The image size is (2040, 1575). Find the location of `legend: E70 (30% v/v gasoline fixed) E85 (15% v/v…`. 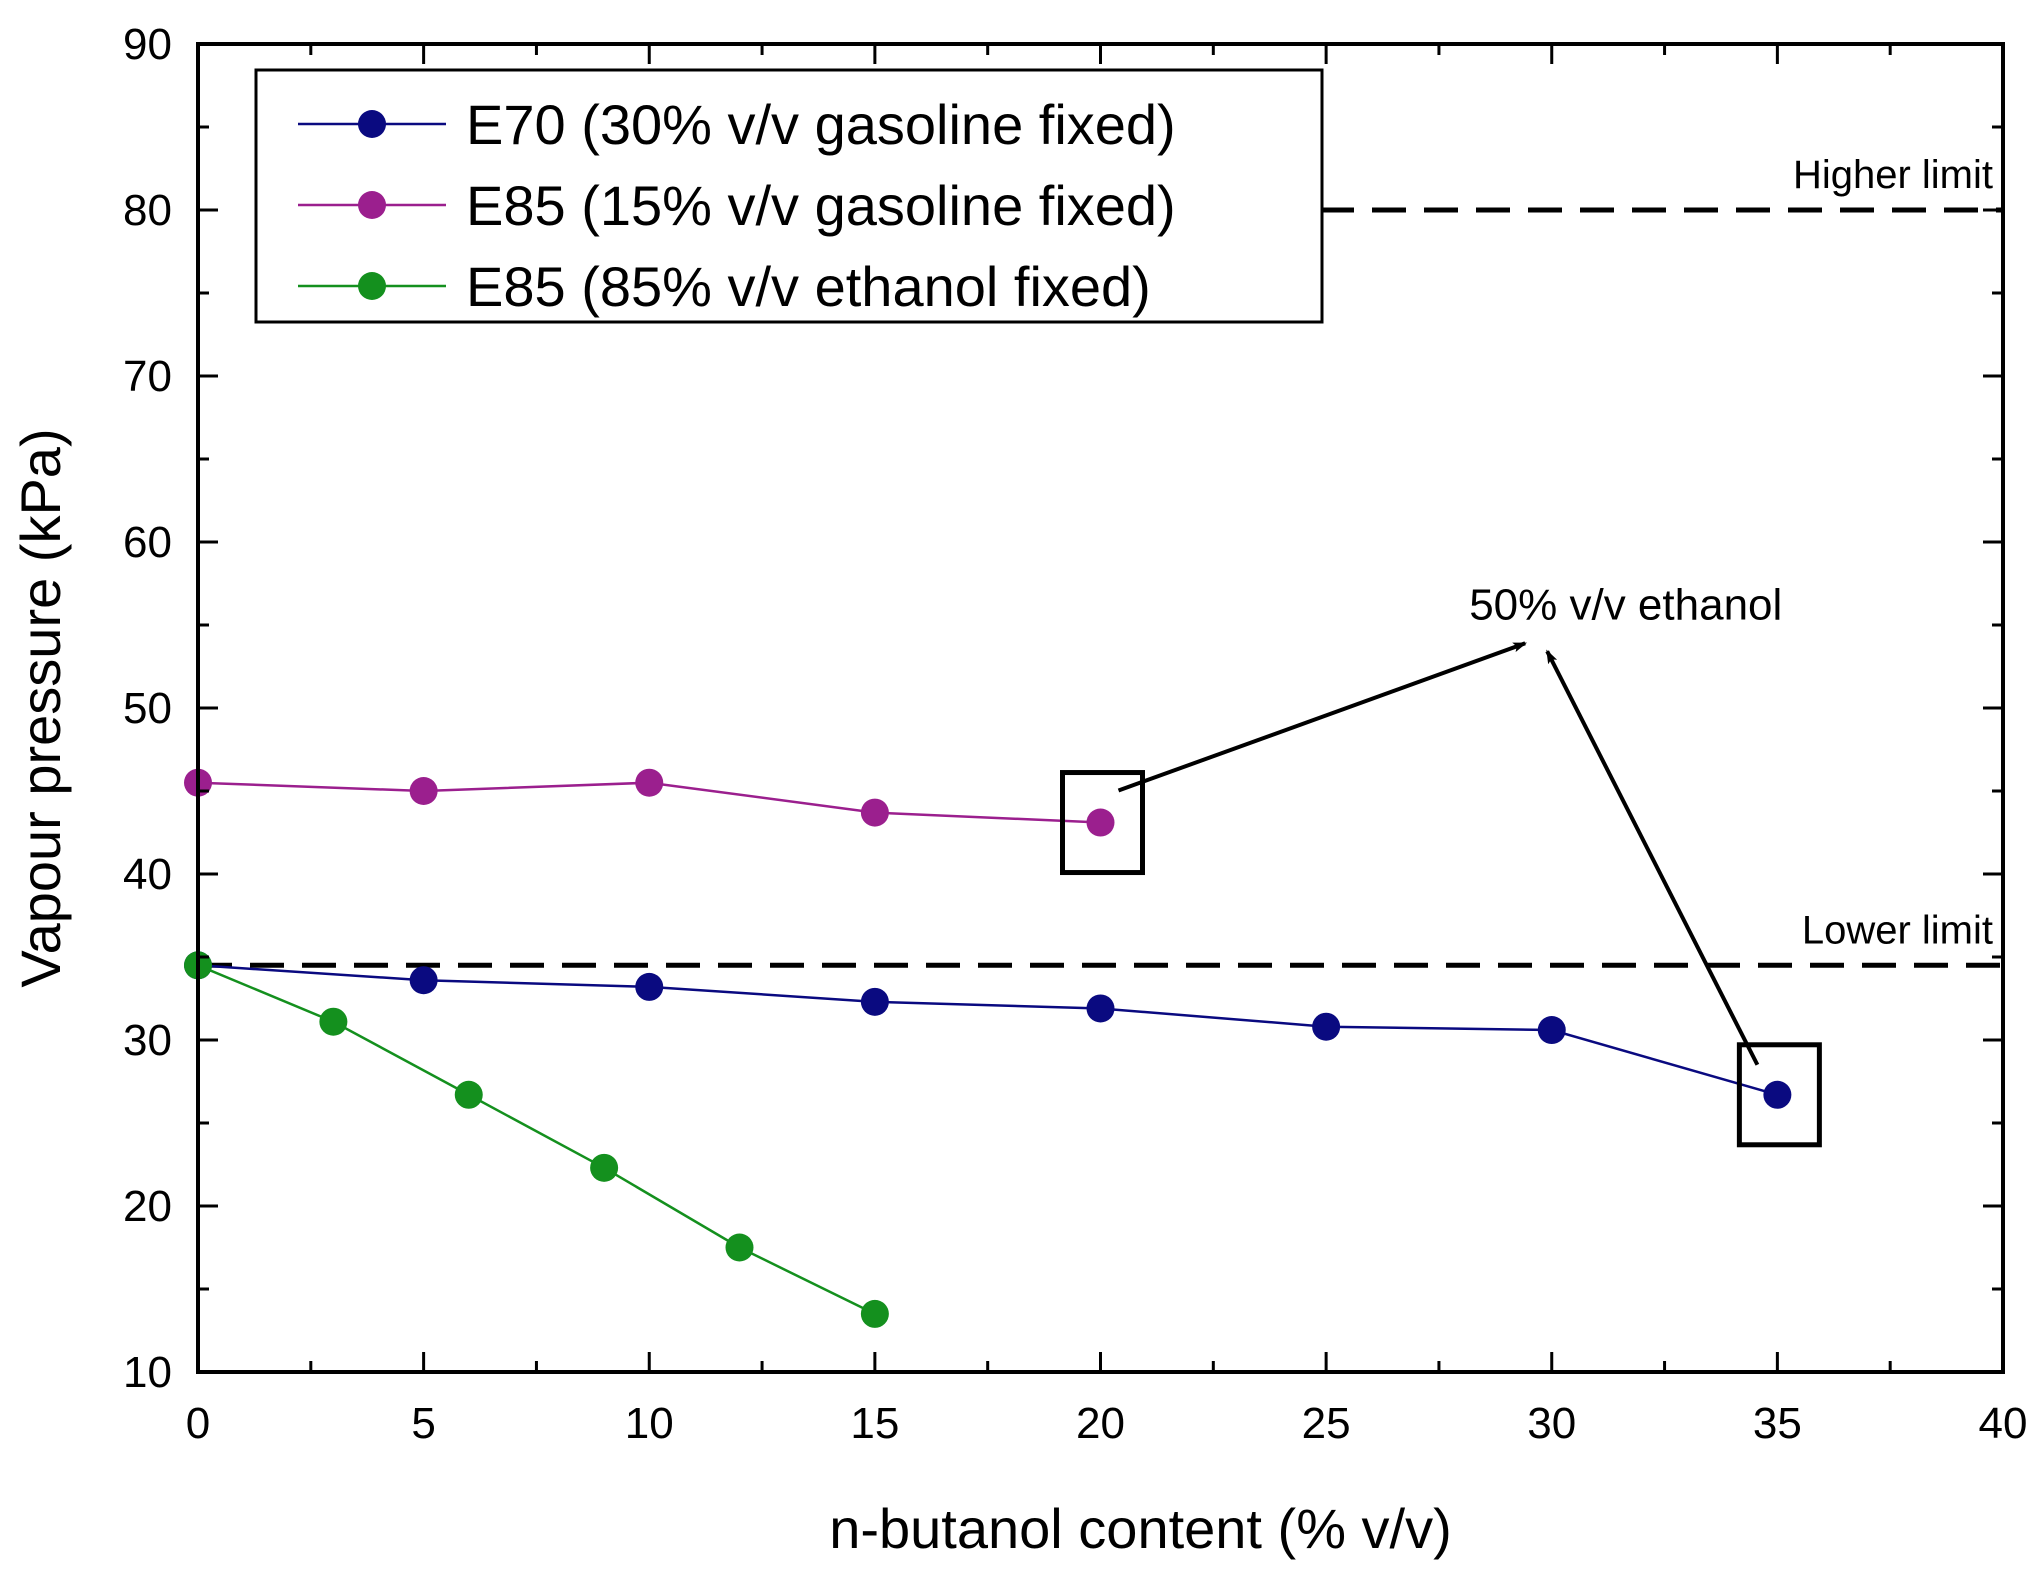

legend: E70 (30% v/v gasoline fixed) E85 (15% v/v… is located at coordinates (789, 196).